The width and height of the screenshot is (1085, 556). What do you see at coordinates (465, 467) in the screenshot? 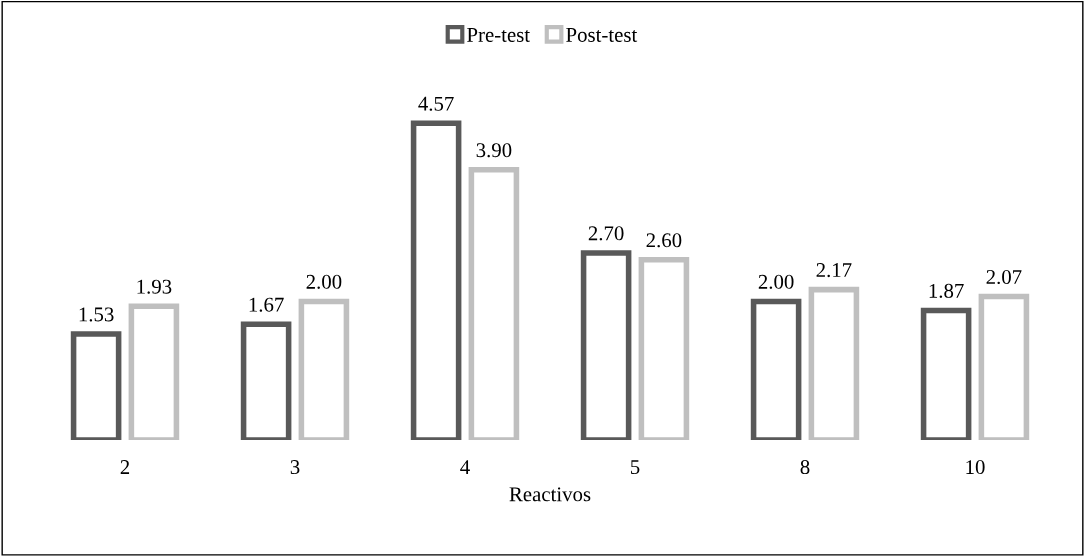
I see `x-tick-label: 4` at bounding box center [465, 467].